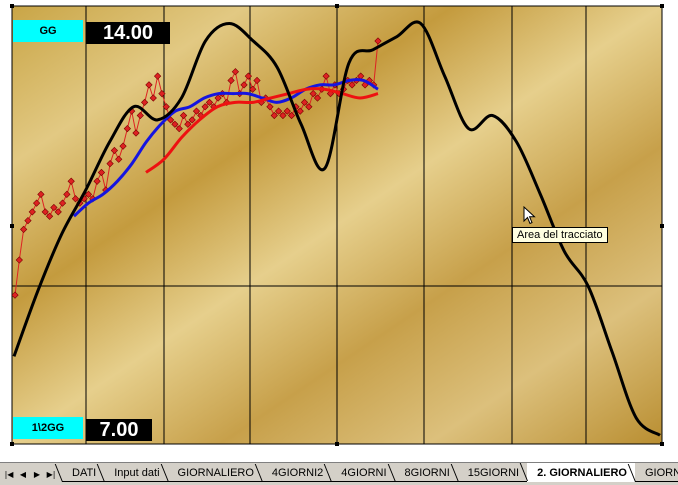 The height and width of the screenshot is (485, 678). Describe the element at coordinates (128, 33) in the screenshot. I see `top-series-value: 14.00` at that location.